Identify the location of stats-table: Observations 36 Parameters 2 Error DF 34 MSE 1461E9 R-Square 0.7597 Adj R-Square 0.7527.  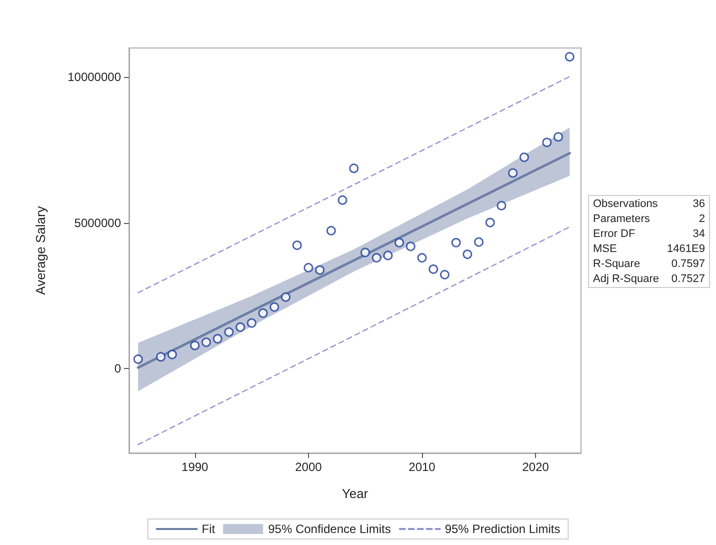
(649, 241).